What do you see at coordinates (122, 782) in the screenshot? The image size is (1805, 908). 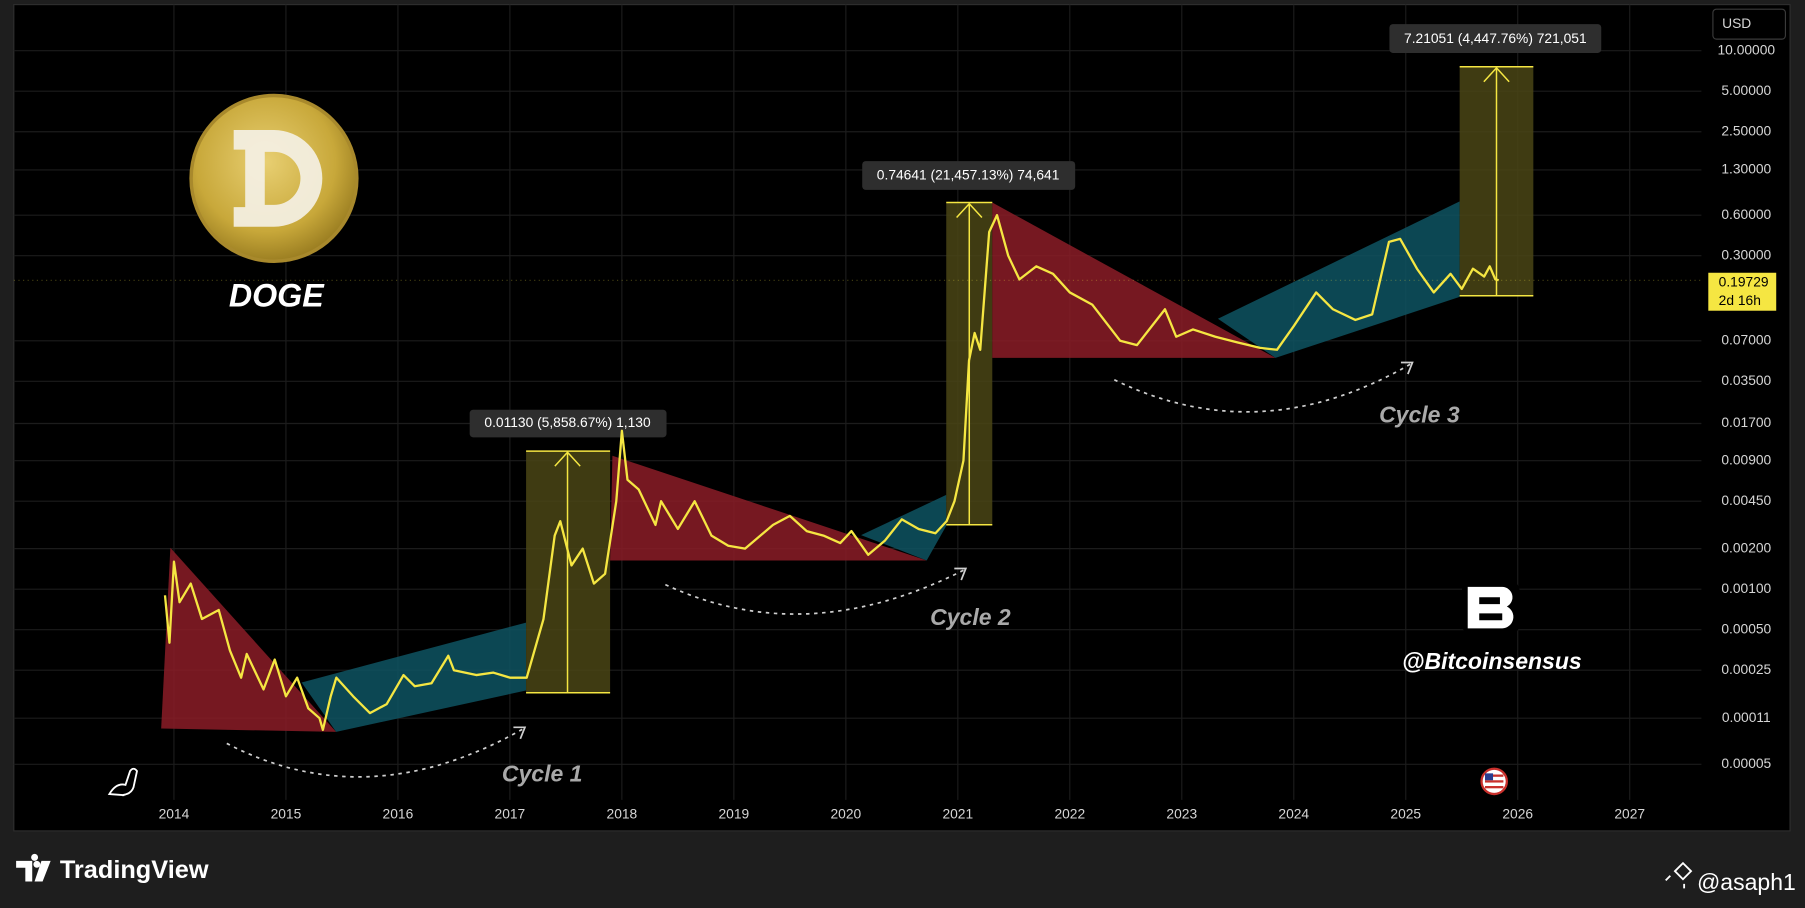 I see `dino-icon` at bounding box center [122, 782].